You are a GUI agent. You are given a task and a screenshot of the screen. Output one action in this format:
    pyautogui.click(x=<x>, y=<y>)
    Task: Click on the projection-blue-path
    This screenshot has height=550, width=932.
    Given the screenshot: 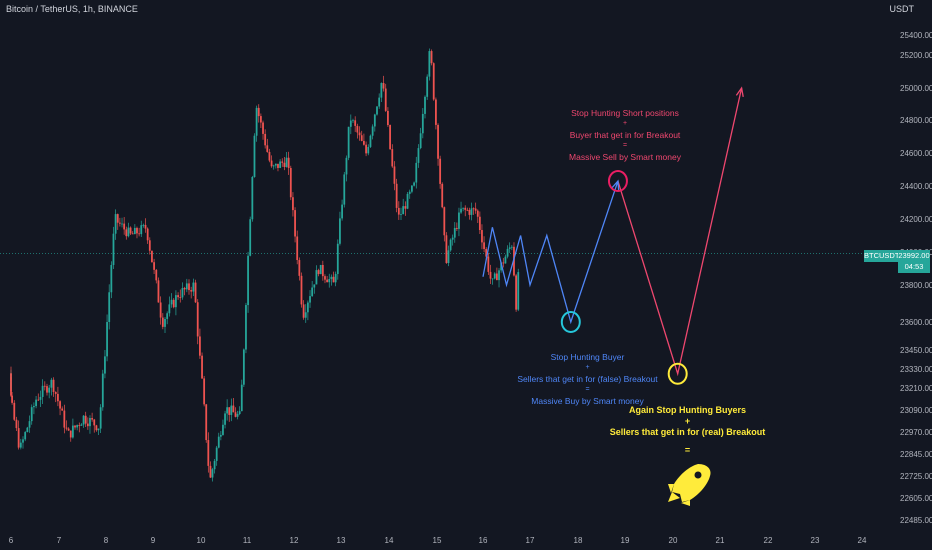 What is the action you would take?
    pyautogui.click(x=550, y=252)
    